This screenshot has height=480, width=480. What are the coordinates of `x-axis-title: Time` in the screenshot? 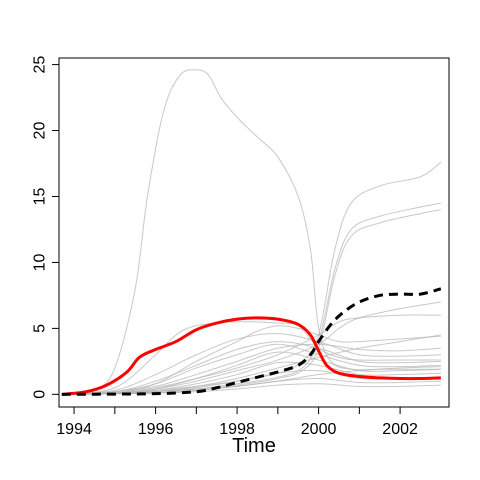 It's located at (254, 446).